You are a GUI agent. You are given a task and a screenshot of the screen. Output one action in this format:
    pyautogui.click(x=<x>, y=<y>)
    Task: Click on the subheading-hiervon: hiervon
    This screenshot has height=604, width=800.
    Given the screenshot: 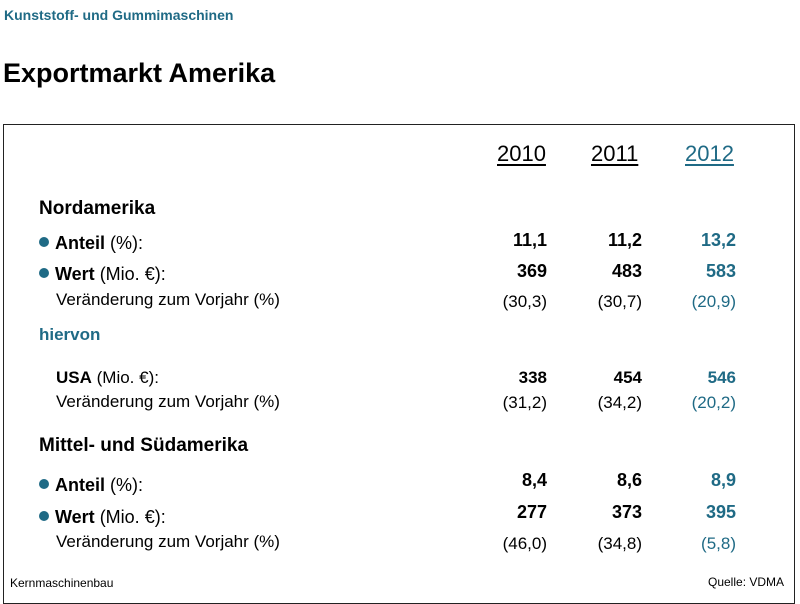 What is the action you would take?
    pyautogui.click(x=70, y=334)
    